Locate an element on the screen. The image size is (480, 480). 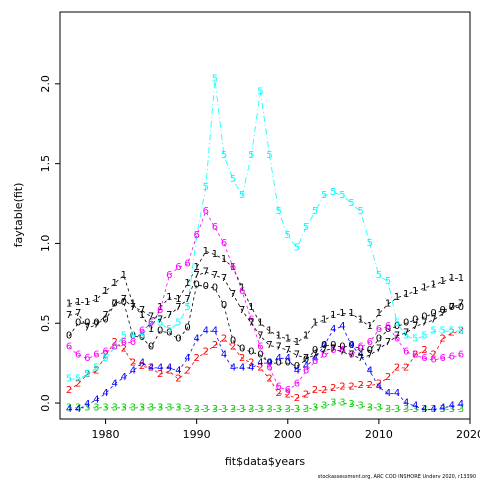
x-tick-label: 2000 is located at coordinates (288, 434).